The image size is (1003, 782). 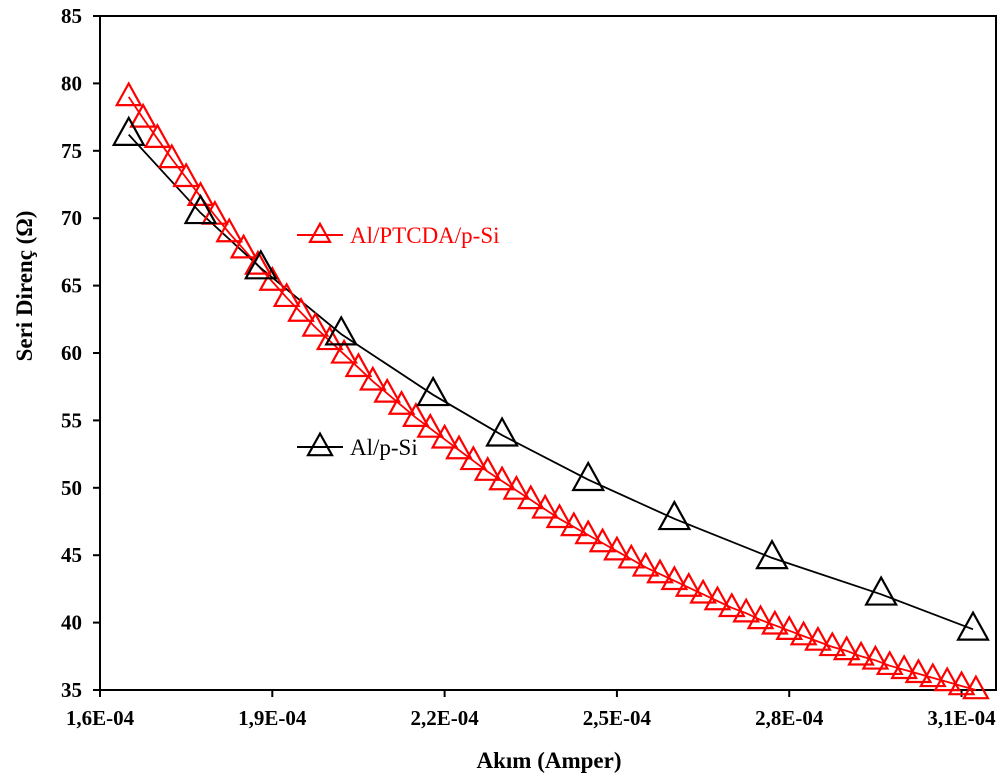 I want to click on y-tick-label: 80, so click(x=71, y=83).